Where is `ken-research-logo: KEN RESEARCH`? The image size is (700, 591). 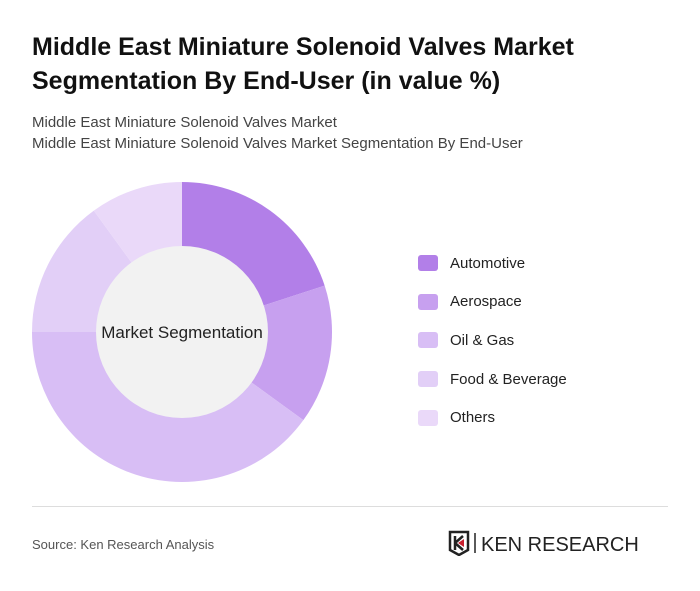 ken-research-logo: KEN RESEARCH is located at coordinates (543, 543).